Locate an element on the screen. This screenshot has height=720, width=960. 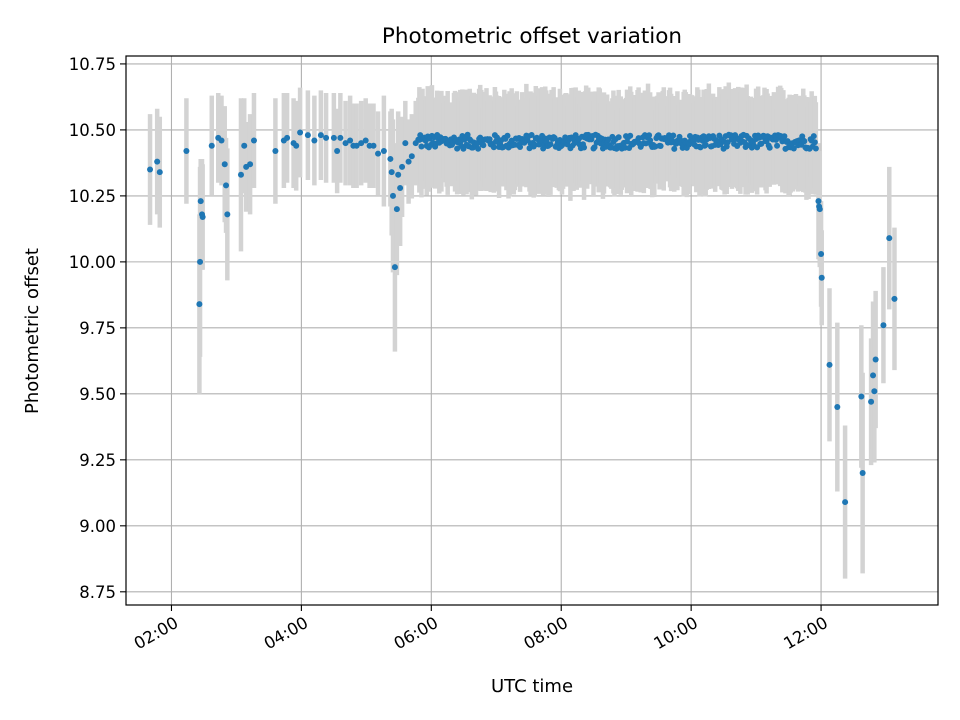
y-tick-label: 10.75 is located at coordinates (92, 64).